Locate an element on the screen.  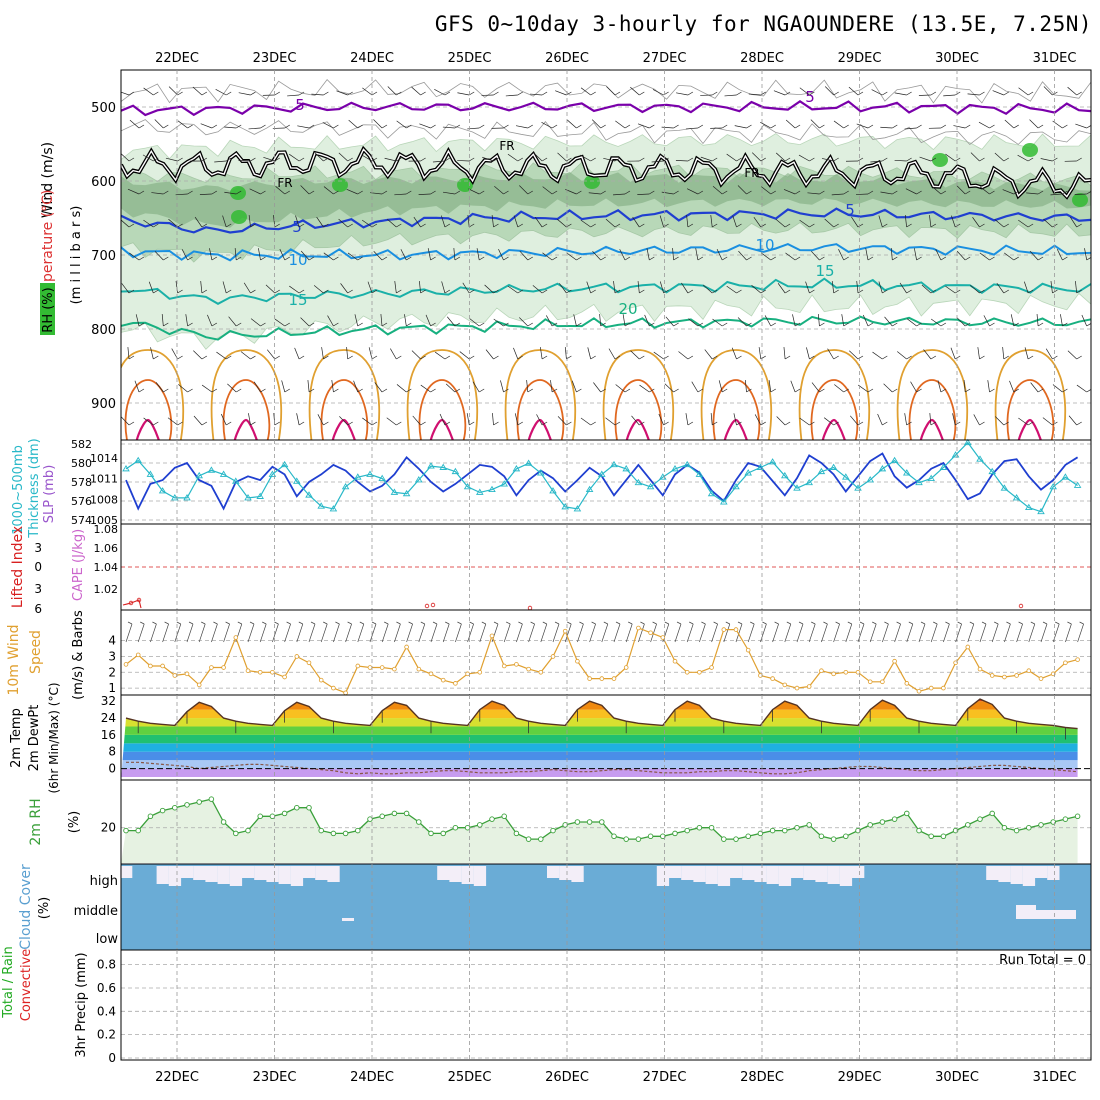
precip-axis-label: 3hr Precip (mm) is located at coordinates (81, 1004).